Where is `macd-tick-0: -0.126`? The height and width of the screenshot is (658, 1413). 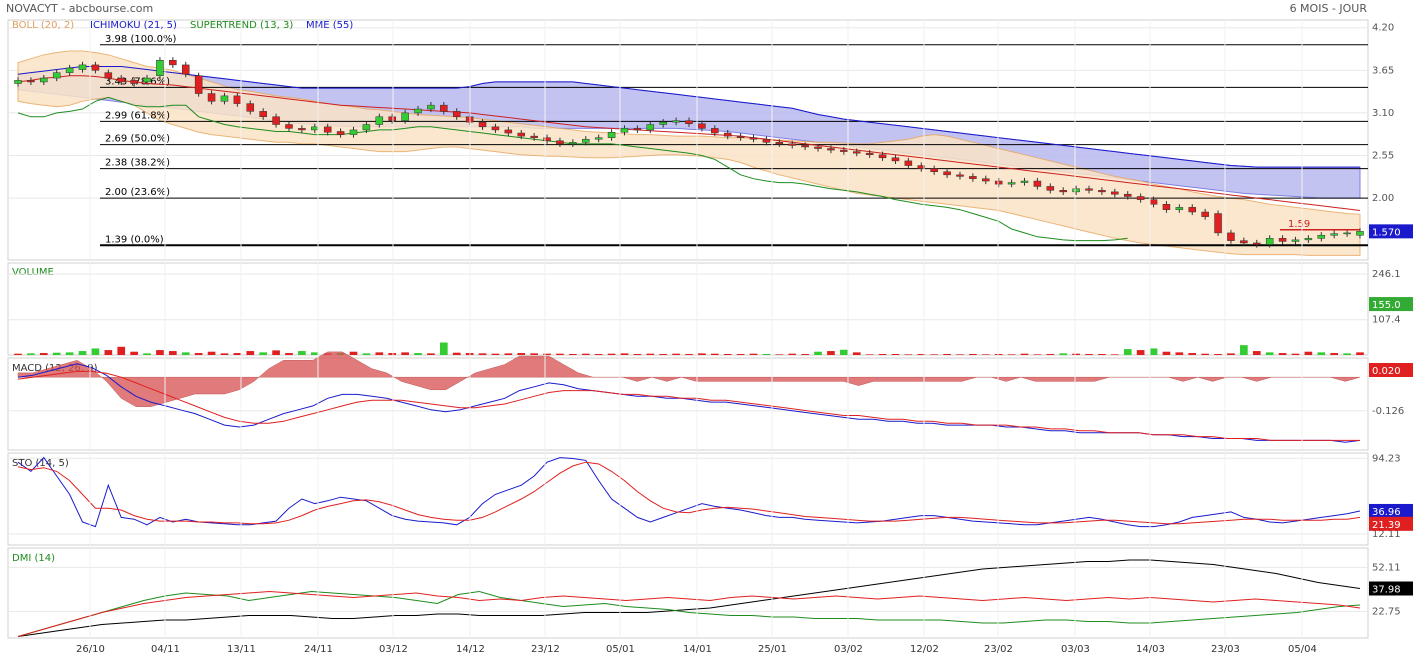 macd-tick-0: -0.126 is located at coordinates (1388, 411).